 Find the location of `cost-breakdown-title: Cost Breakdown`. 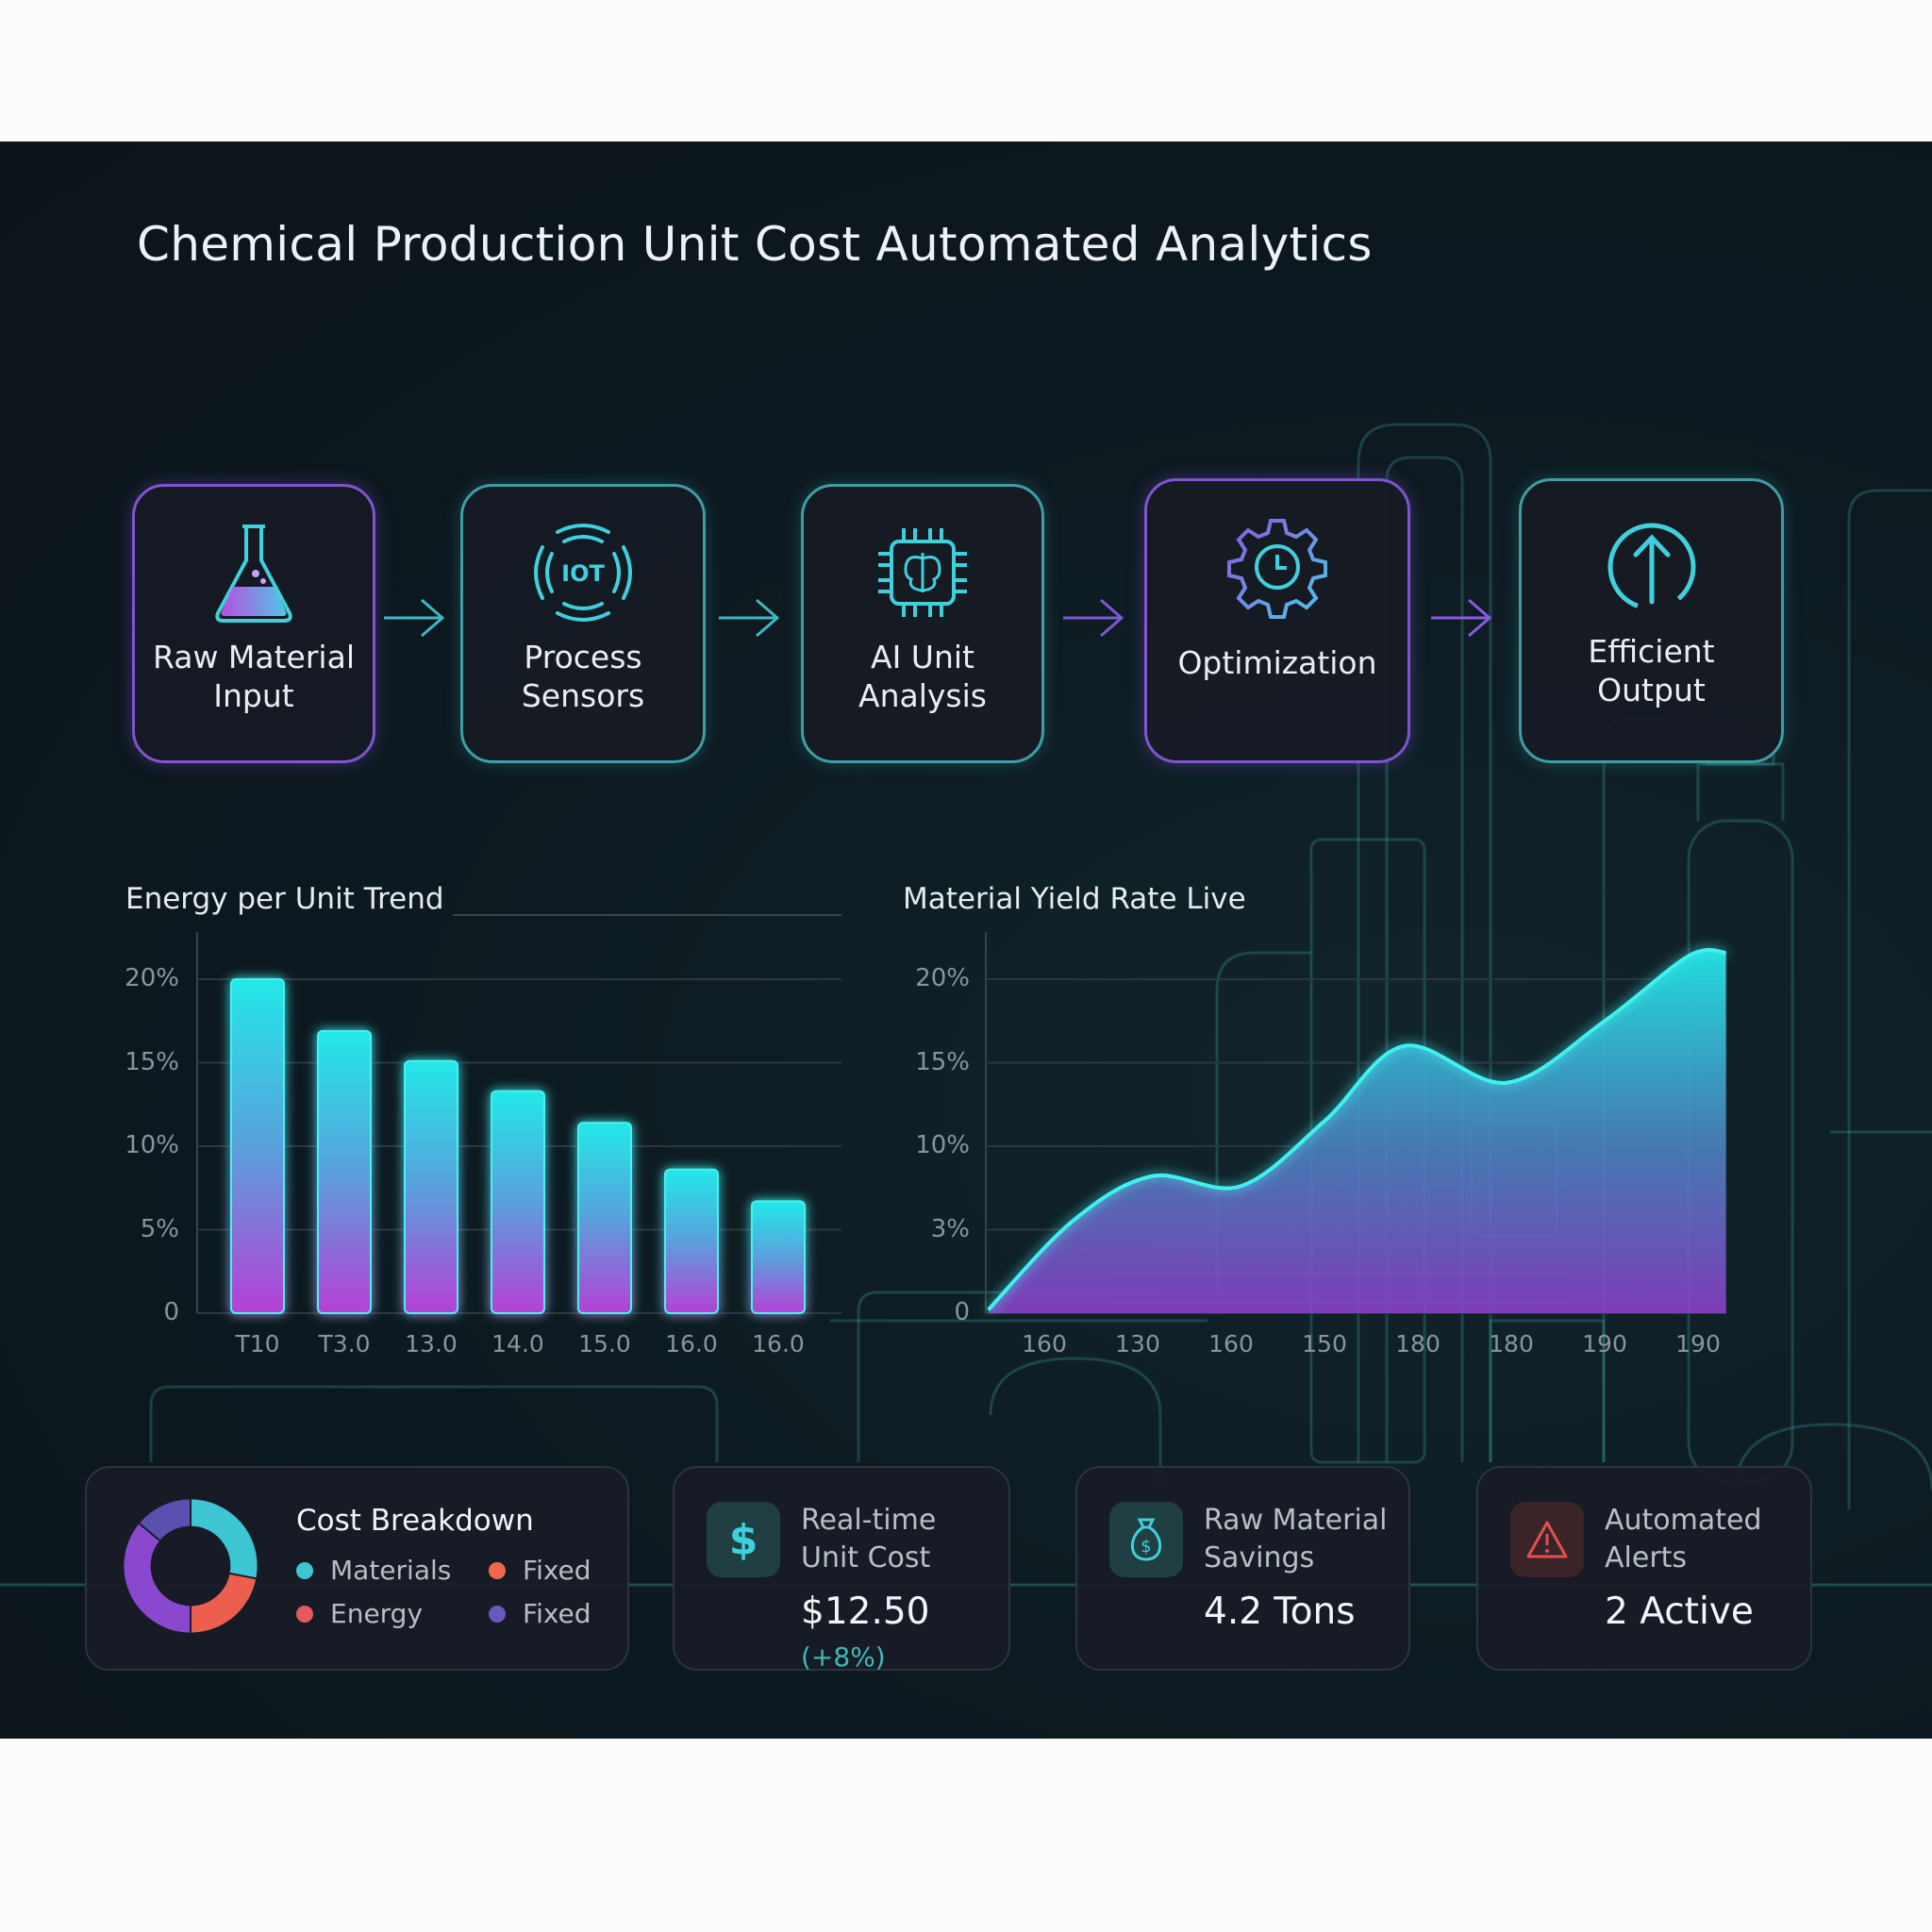

cost-breakdown-title: Cost Breakdown is located at coordinates (415, 1521).